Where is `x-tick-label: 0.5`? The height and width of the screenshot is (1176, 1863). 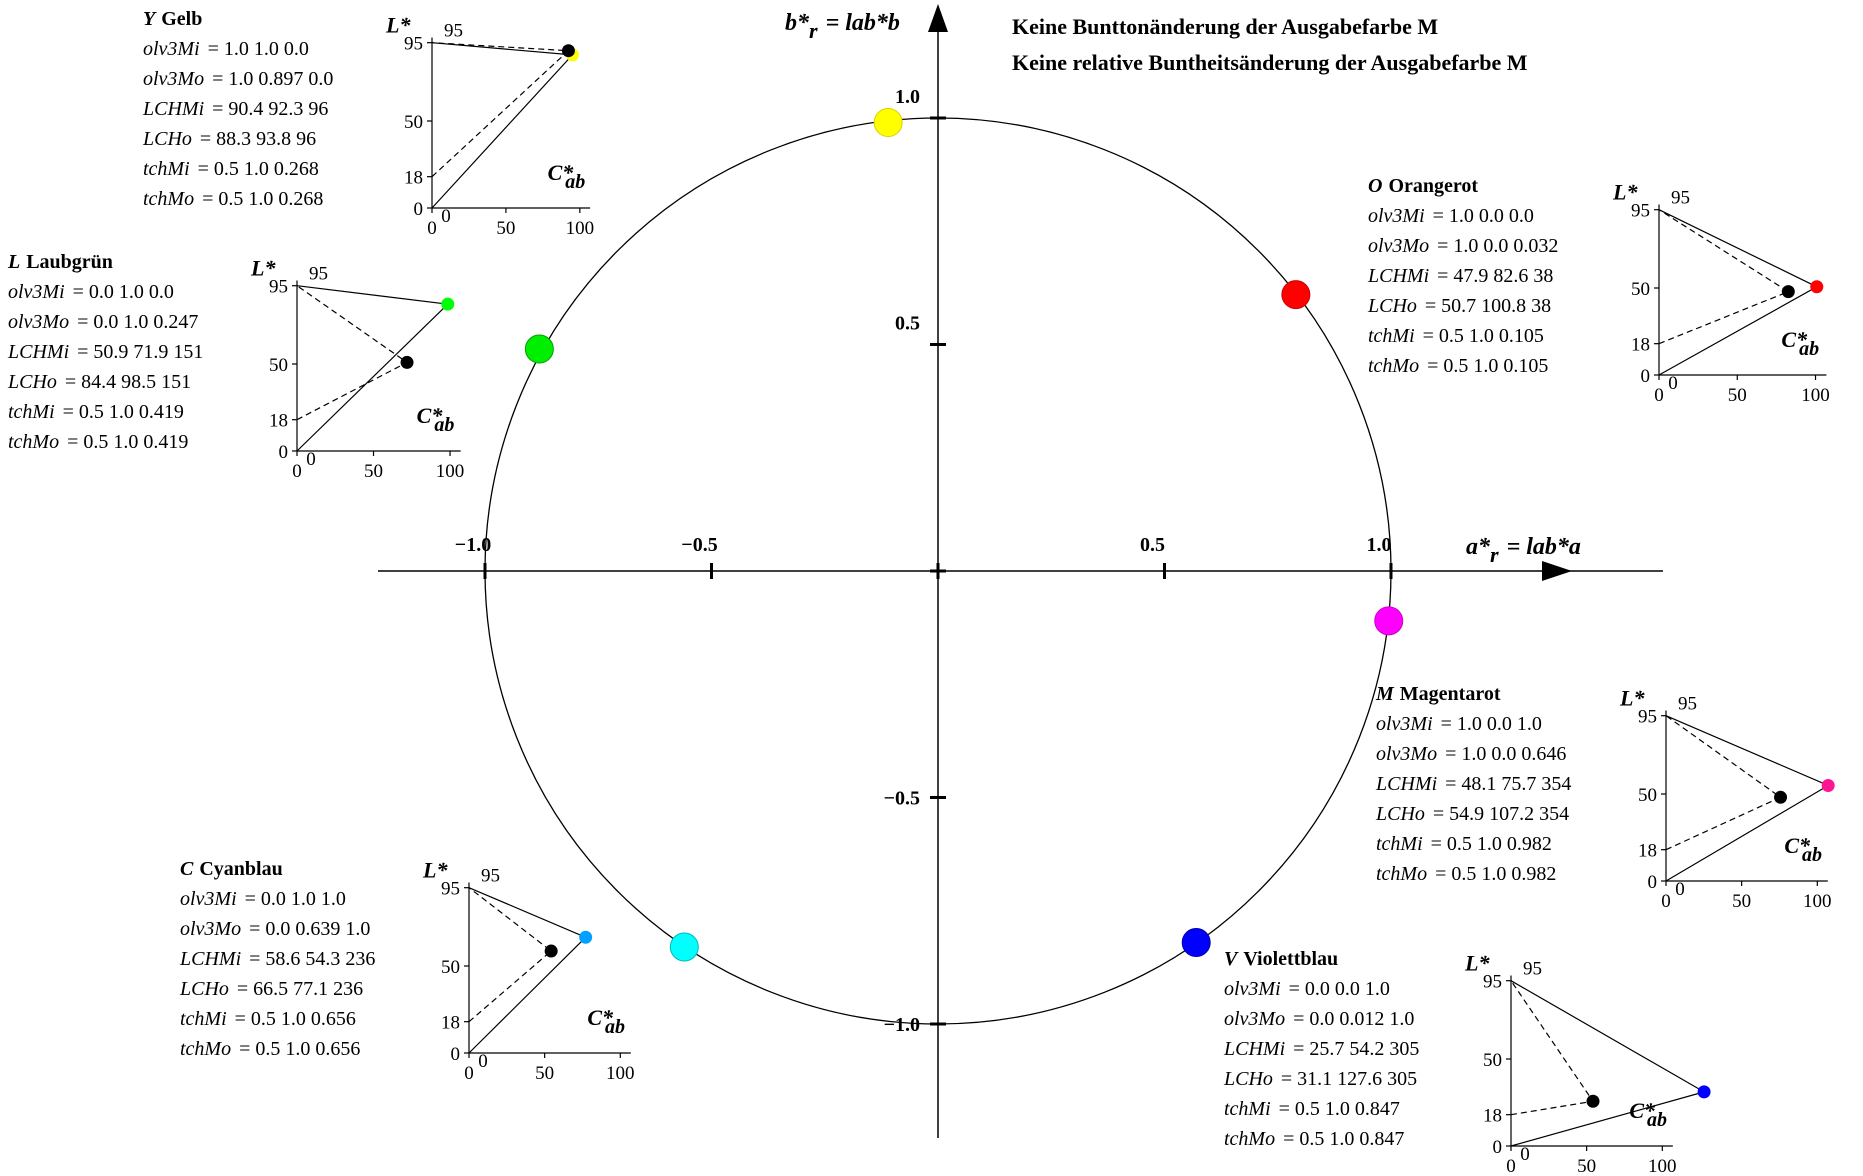
x-tick-label: 0.5 is located at coordinates (1152, 545).